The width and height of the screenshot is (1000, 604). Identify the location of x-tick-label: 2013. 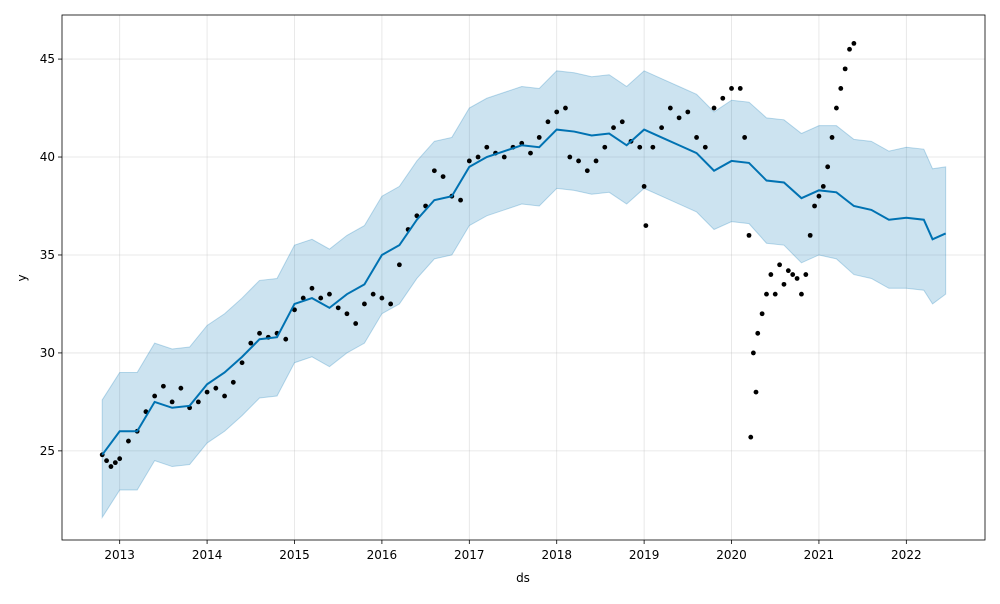
(119, 555).